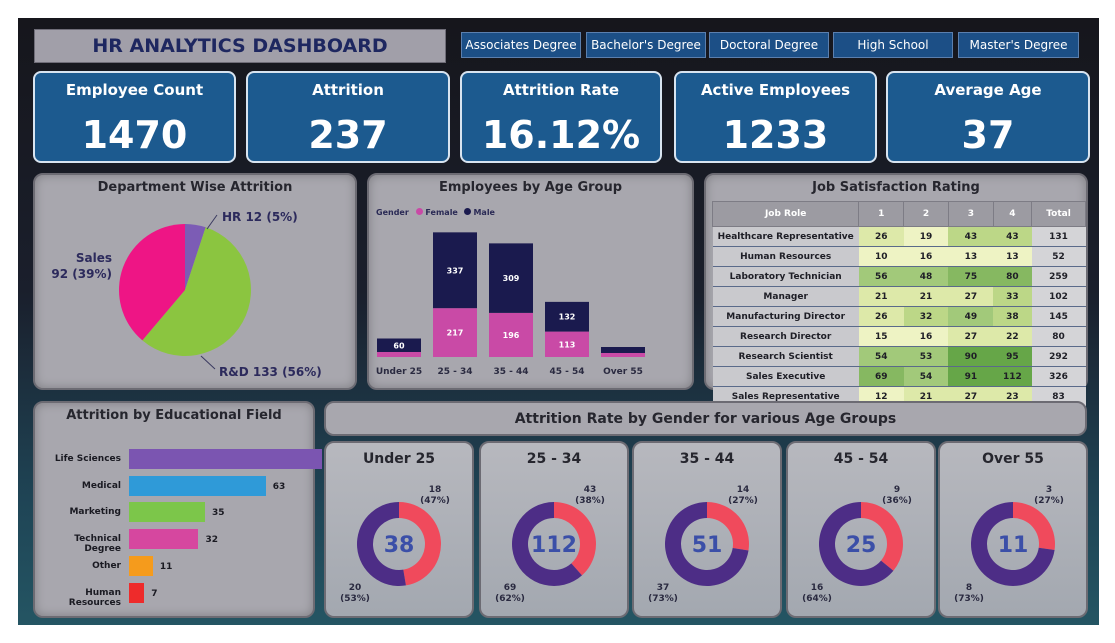 The image size is (1115, 643). Describe the element at coordinates (167, 512) in the screenshot. I see `edu-bar-marketing` at that location.